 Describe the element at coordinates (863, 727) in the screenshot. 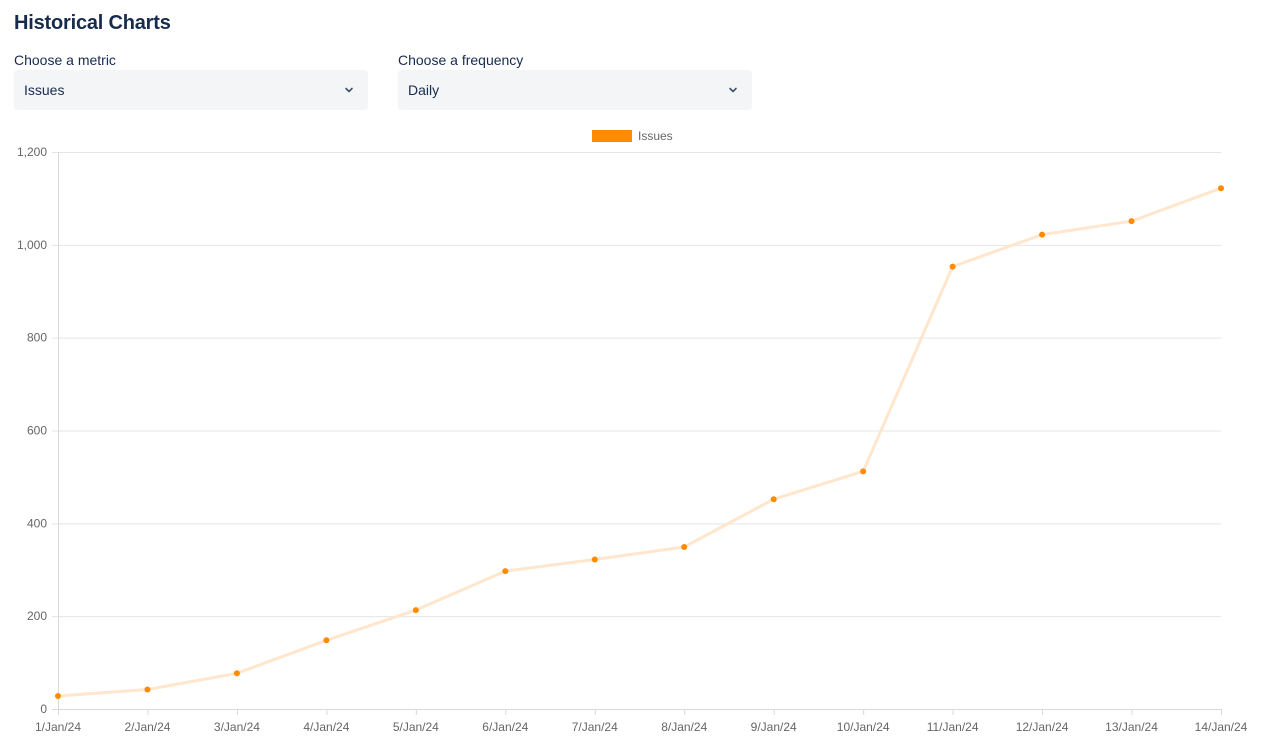

I see `x-tick-label: 10/Jan/24` at that location.